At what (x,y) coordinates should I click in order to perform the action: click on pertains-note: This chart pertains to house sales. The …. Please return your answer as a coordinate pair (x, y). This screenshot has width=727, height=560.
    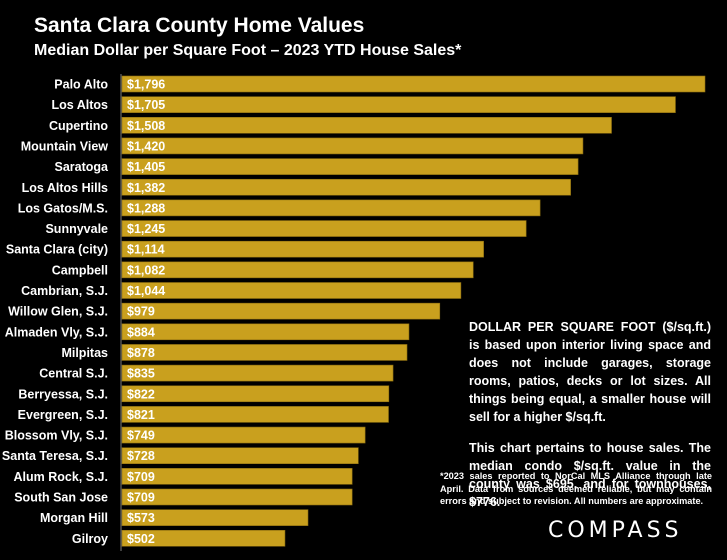
    Looking at the image, I should click on (590, 475).